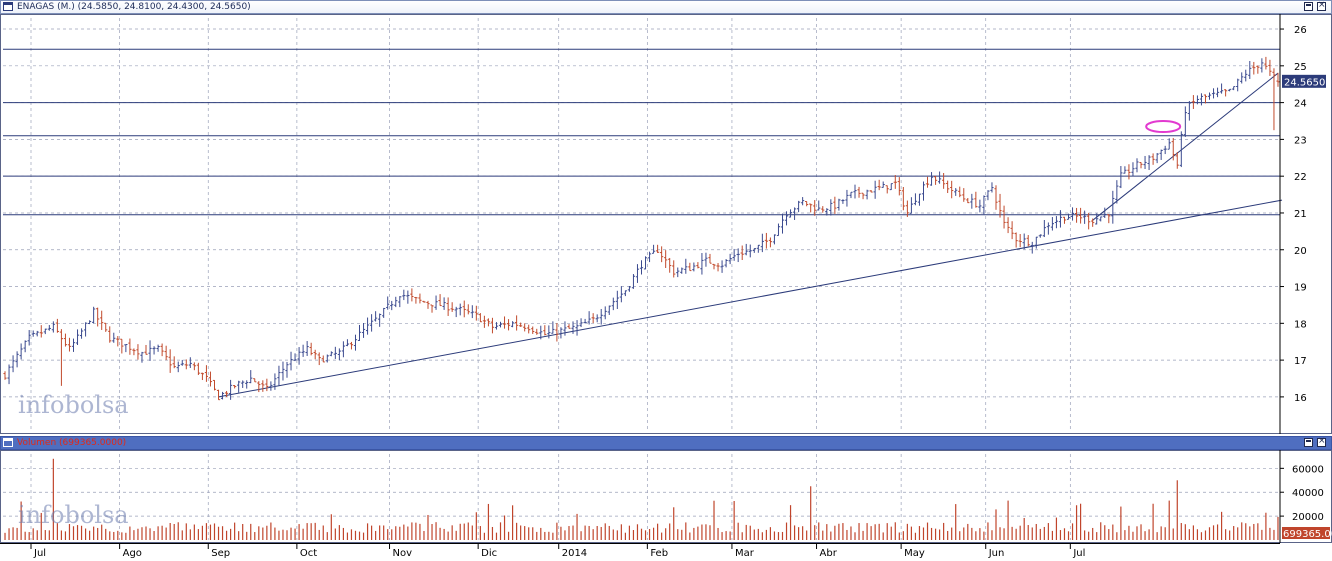 Image resolution: width=1332 pixels, height=561 pixels. What do you see at coordinates (1304, 81) in the screenshot?
I see `last-price-box` at bounding box center [1304, 81].